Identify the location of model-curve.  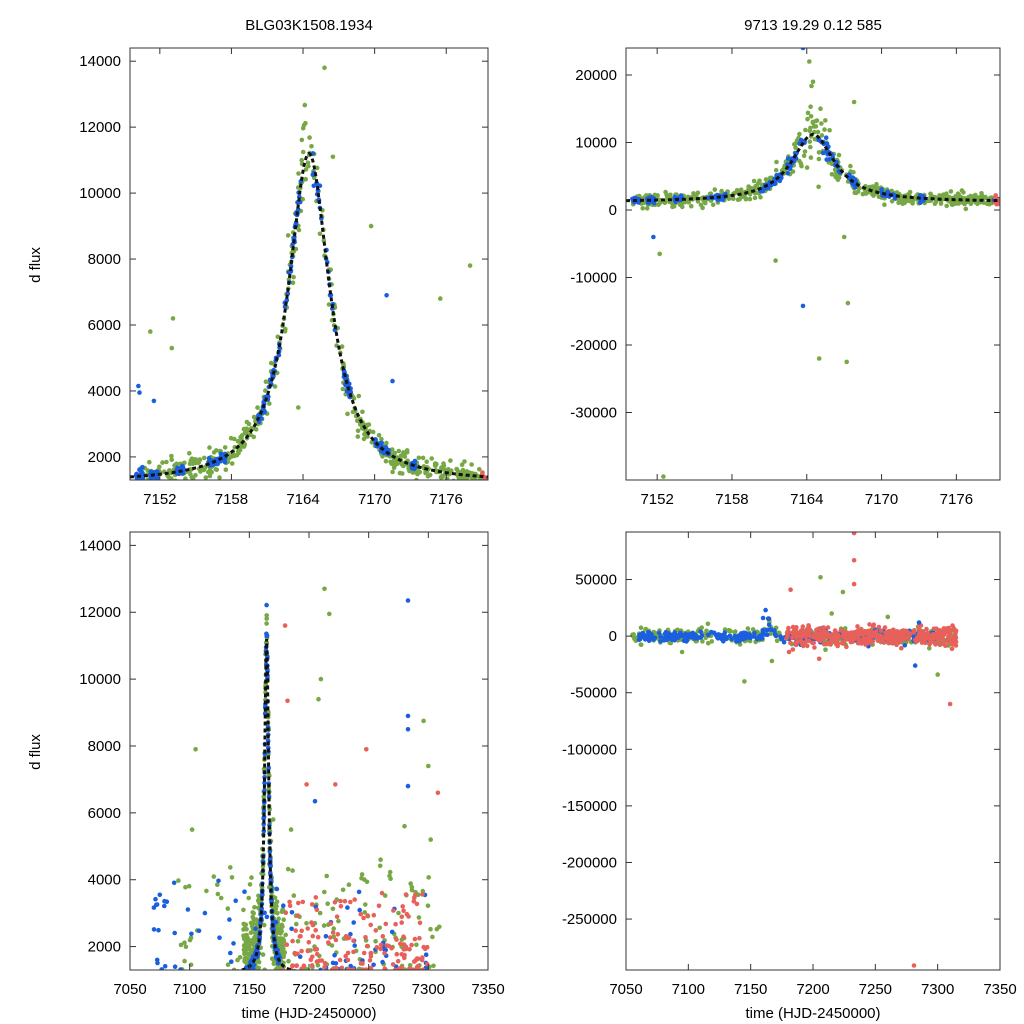
(266, 804).